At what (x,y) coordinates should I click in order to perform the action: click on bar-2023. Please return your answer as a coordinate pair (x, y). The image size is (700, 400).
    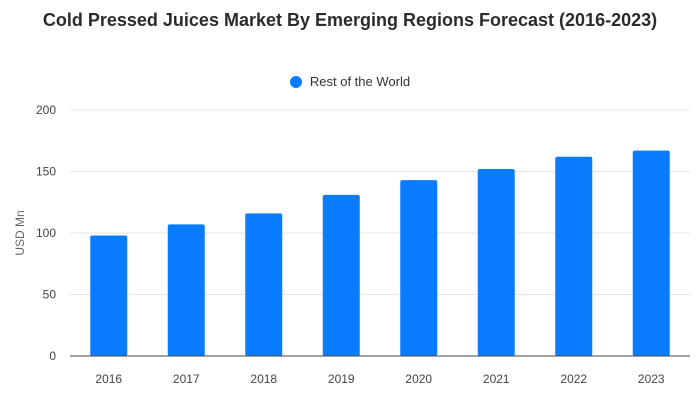
    Looking at the image, I should click on (651, 253).